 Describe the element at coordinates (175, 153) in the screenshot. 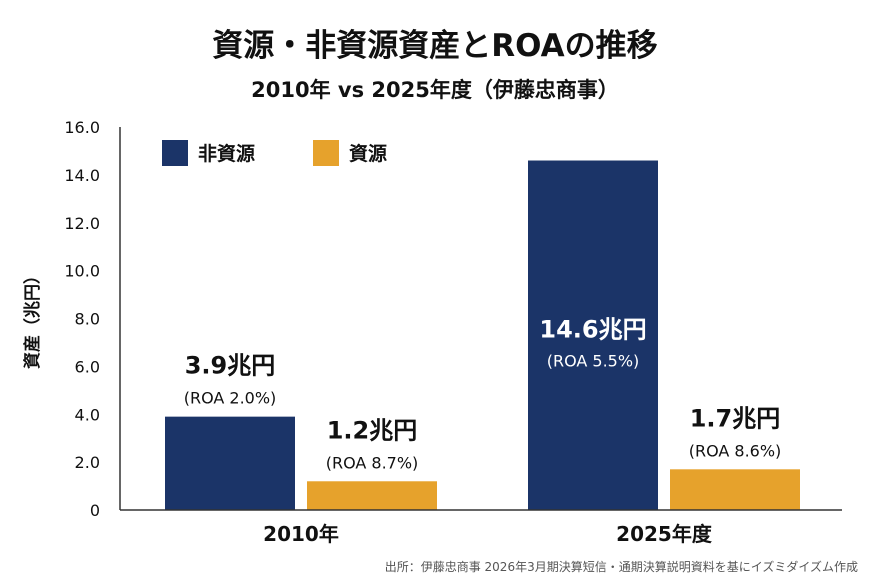

I see `legend-swatch-non-resource` at that location.